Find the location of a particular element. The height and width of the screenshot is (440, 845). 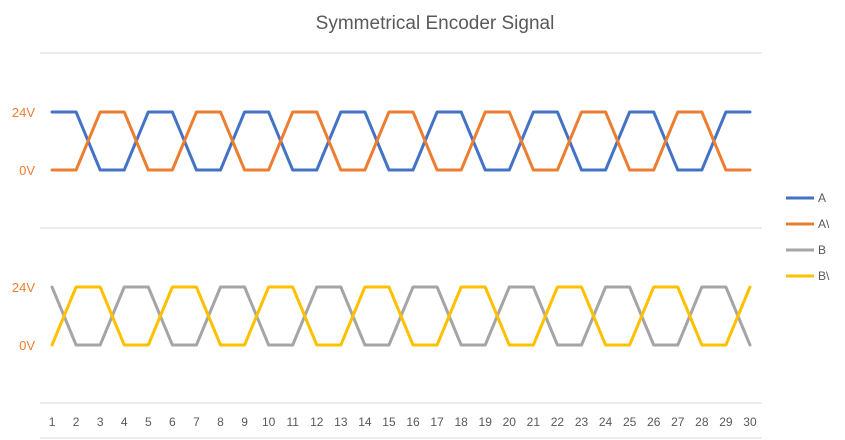

x-tick-label: 8 is located at coordinates (220, 422).